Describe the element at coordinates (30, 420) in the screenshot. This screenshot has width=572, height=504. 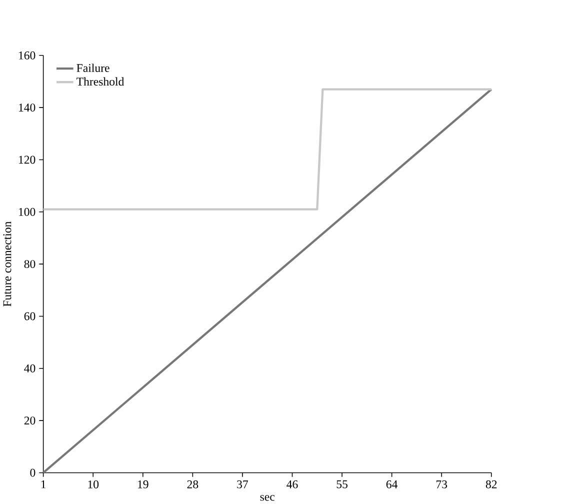
I see `y-tick-label: 20` at that location.